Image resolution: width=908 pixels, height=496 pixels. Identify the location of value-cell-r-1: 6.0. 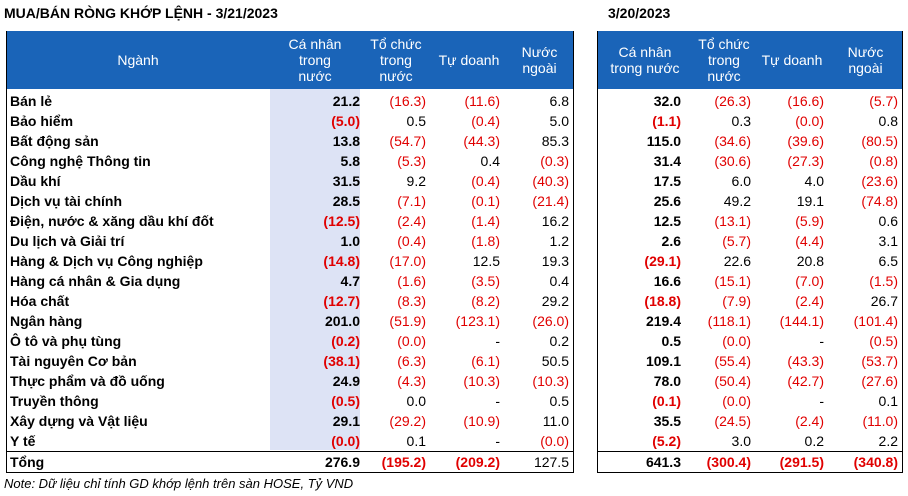
(741, 181).